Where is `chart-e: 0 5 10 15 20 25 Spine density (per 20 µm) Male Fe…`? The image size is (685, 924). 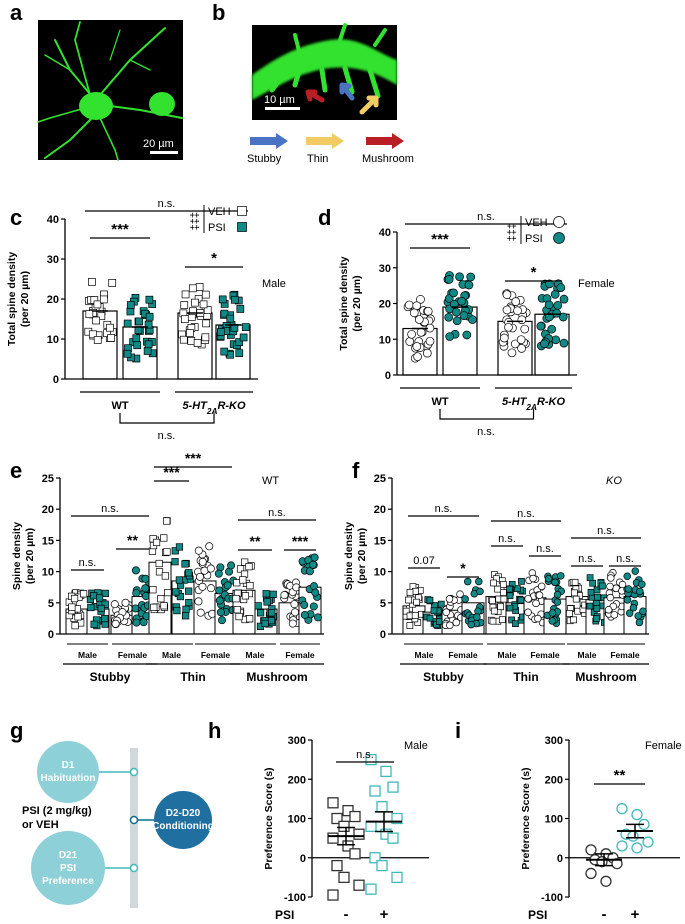 chart-e: 0 5 10 15 20 25 Spine density (per 20 µm) Male Fe… is located at coordinates (167, 567).